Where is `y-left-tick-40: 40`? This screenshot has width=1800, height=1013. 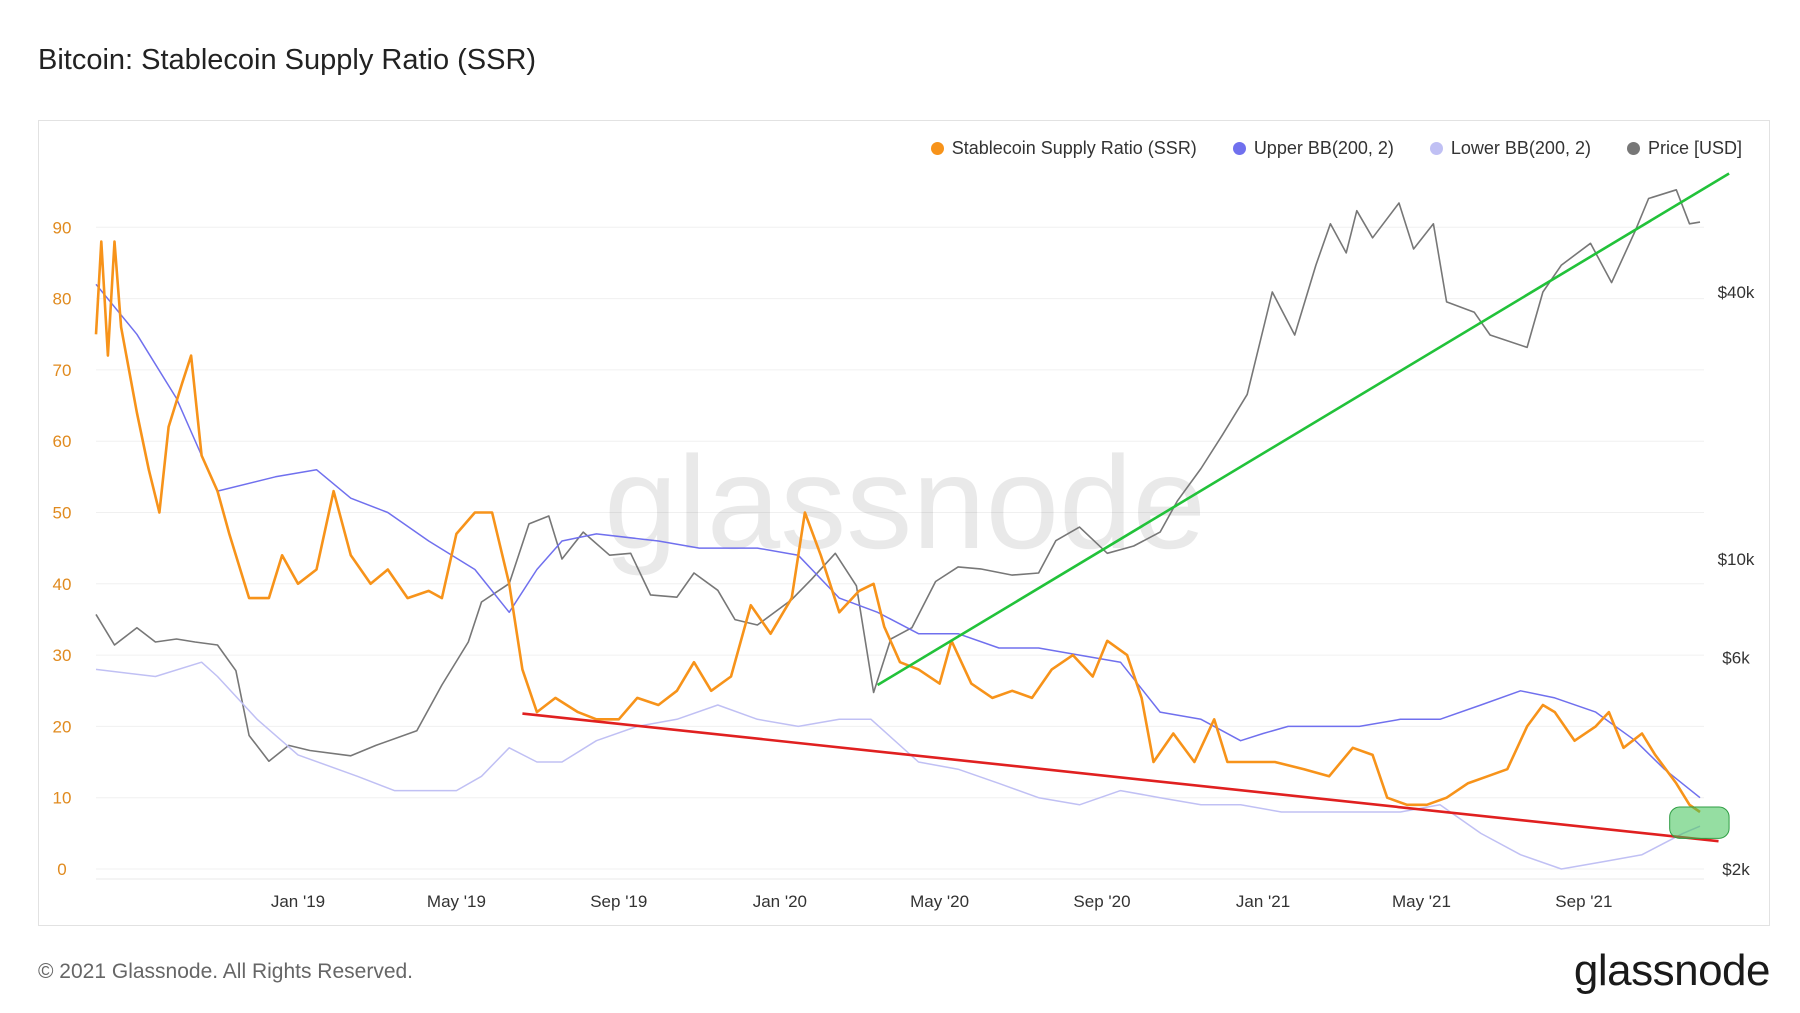 y-left-tick-40: 40 is located at coordinates (62, 584).